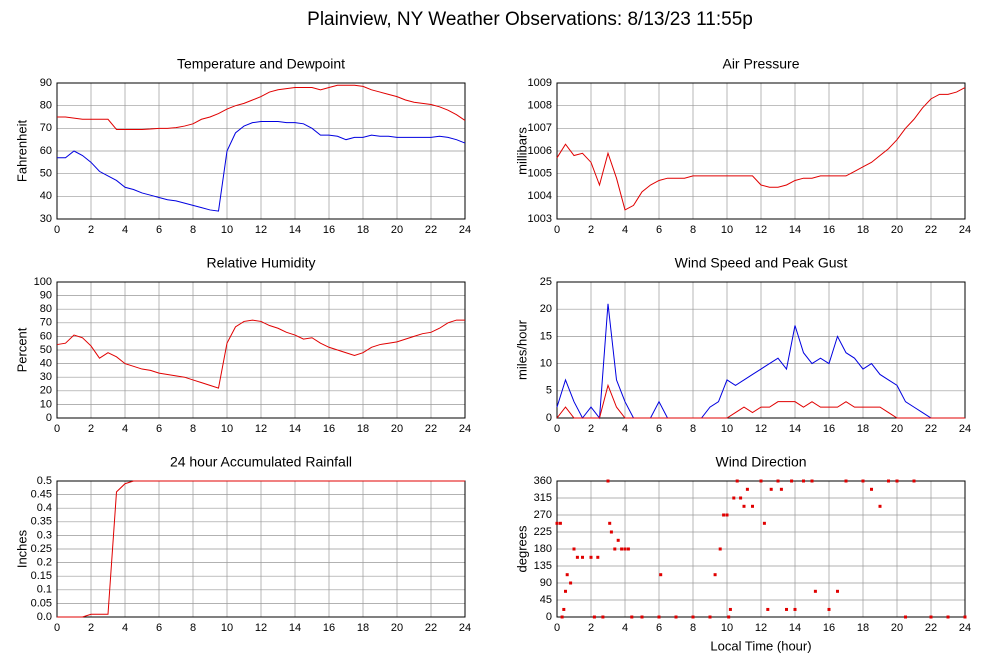 This screenshot has height=660, width=1000. What do you see at coordinates (761, 263) in the screenshot?
I see `chart-title: Wind Speed and Peak Gust` at bounding box center [761, 263].